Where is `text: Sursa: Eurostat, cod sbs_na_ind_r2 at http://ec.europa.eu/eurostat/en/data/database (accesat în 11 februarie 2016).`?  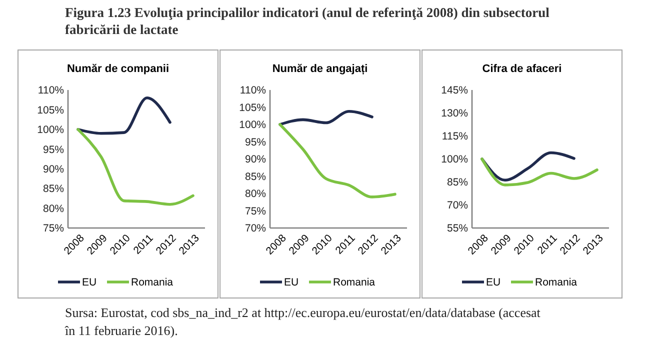 text: Sursa: Eurostat, cod sbs_na_ind_r2 at http://ec.europa.eu/eurostat/en/data/database (accesat în 11 februarie 2016). is located at coordinates (302, 321).